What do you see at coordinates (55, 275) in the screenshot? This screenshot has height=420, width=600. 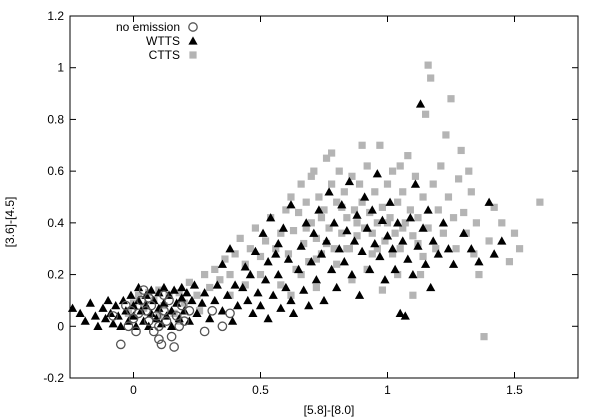 I see `y-tick-label: 0.2` at bounding box center [55, 275].